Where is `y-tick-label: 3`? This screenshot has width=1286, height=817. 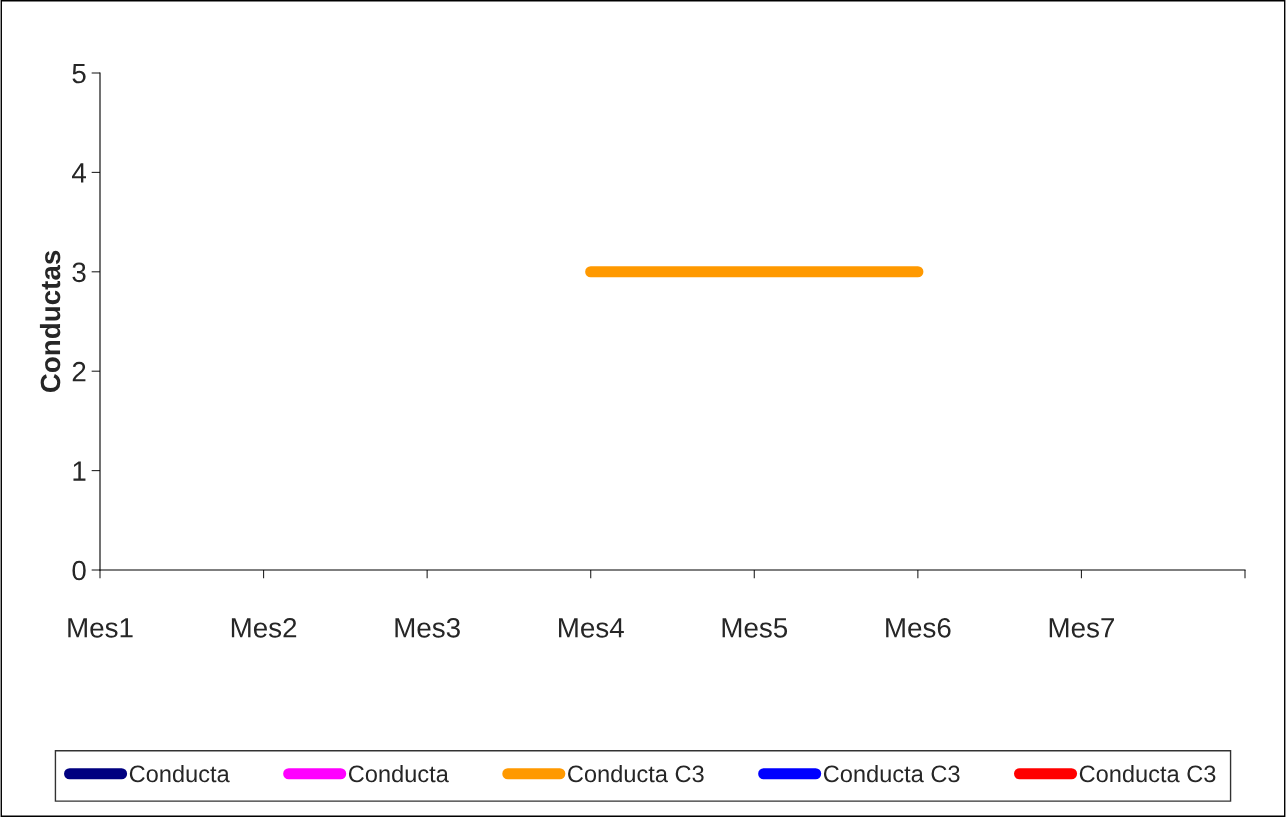
y-tick-label: 3 is located at coordinates (79, 272).